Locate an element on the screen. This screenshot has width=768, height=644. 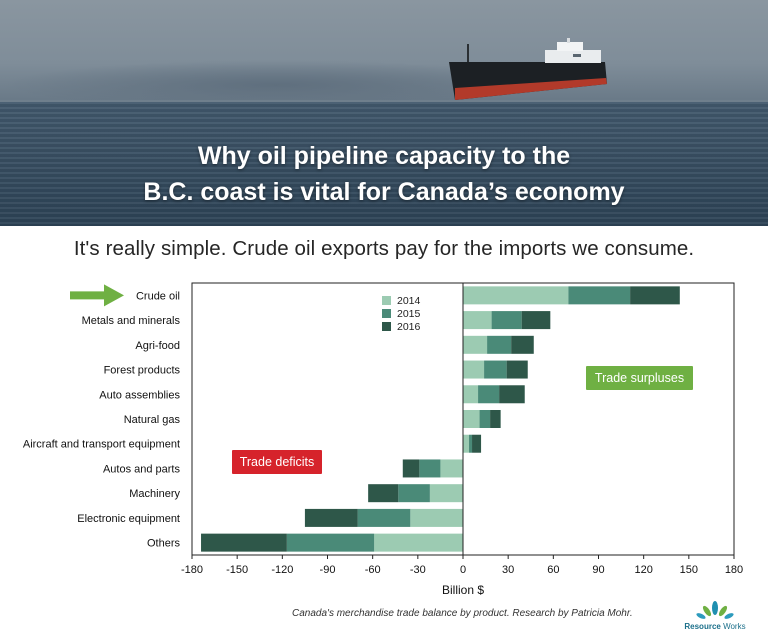
x-tick-label: 150 is located at coordinates (689, 570).